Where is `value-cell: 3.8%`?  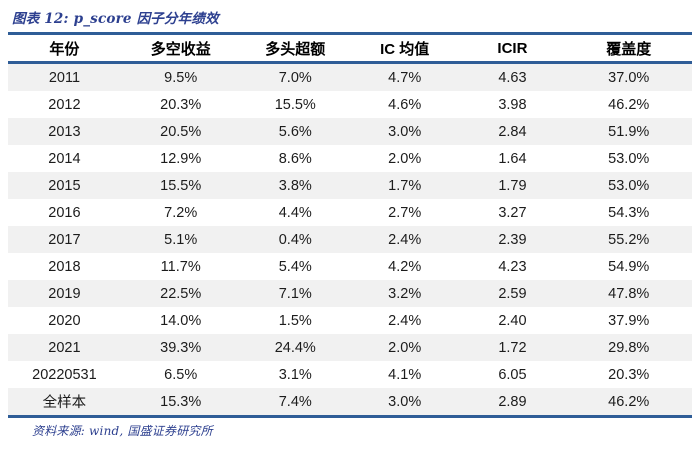
value-cell: 3.8% is located at coordinates (295, 185).